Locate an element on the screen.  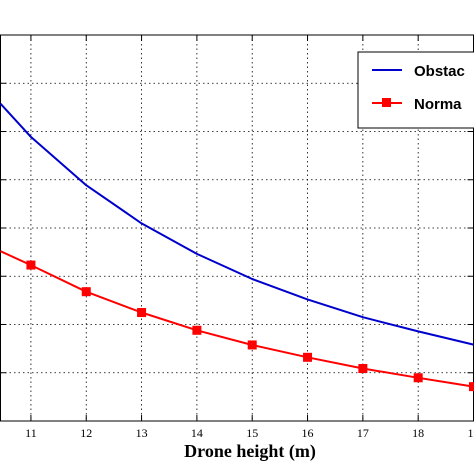
x-axis-label: Drone height (m) is located at coordinates (250, 451).